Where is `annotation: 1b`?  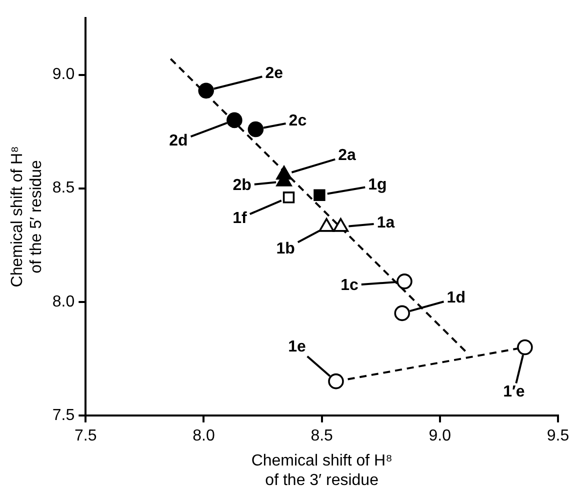 annotation: 1b is located at coordinates (286, 249).